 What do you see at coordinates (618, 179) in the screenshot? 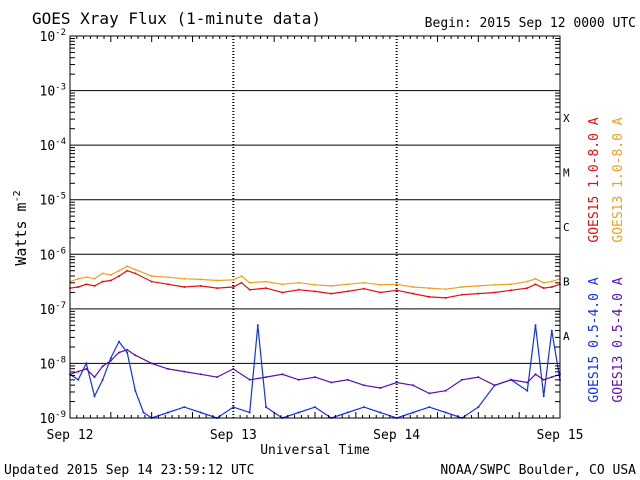
I see `legend-entry: GOES13 1.0-8.0 A` at bounding box center [618, 179].